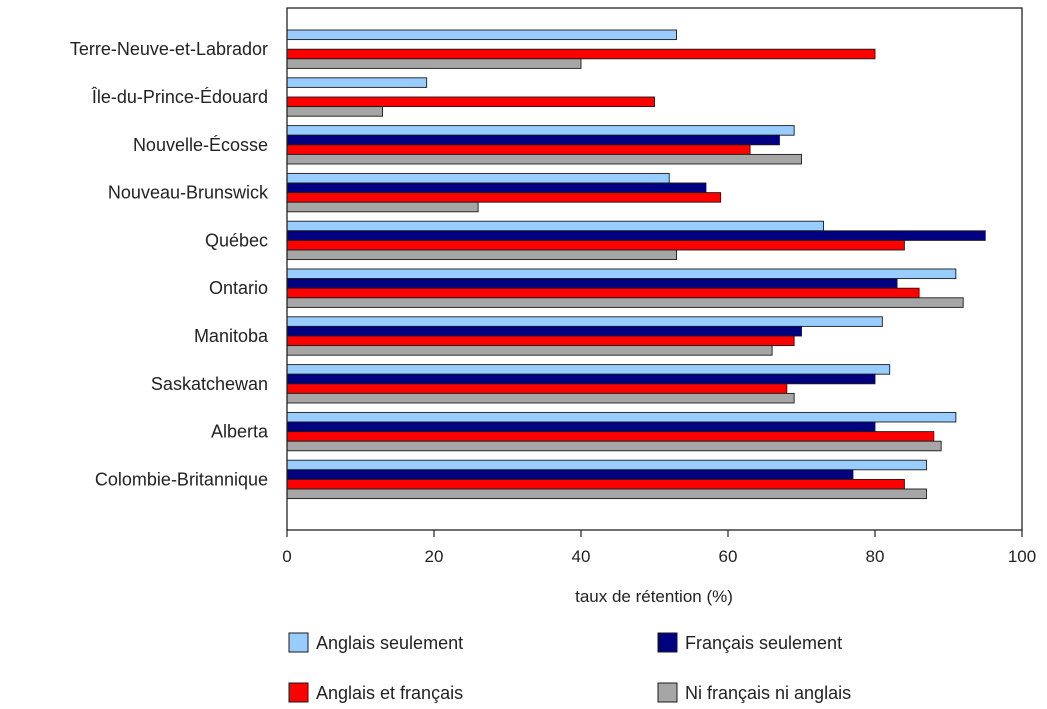 The width and height of the screenshot is (1047, 709). I want to click on legend-label: Ni français ni anglais, so click(768, 693).